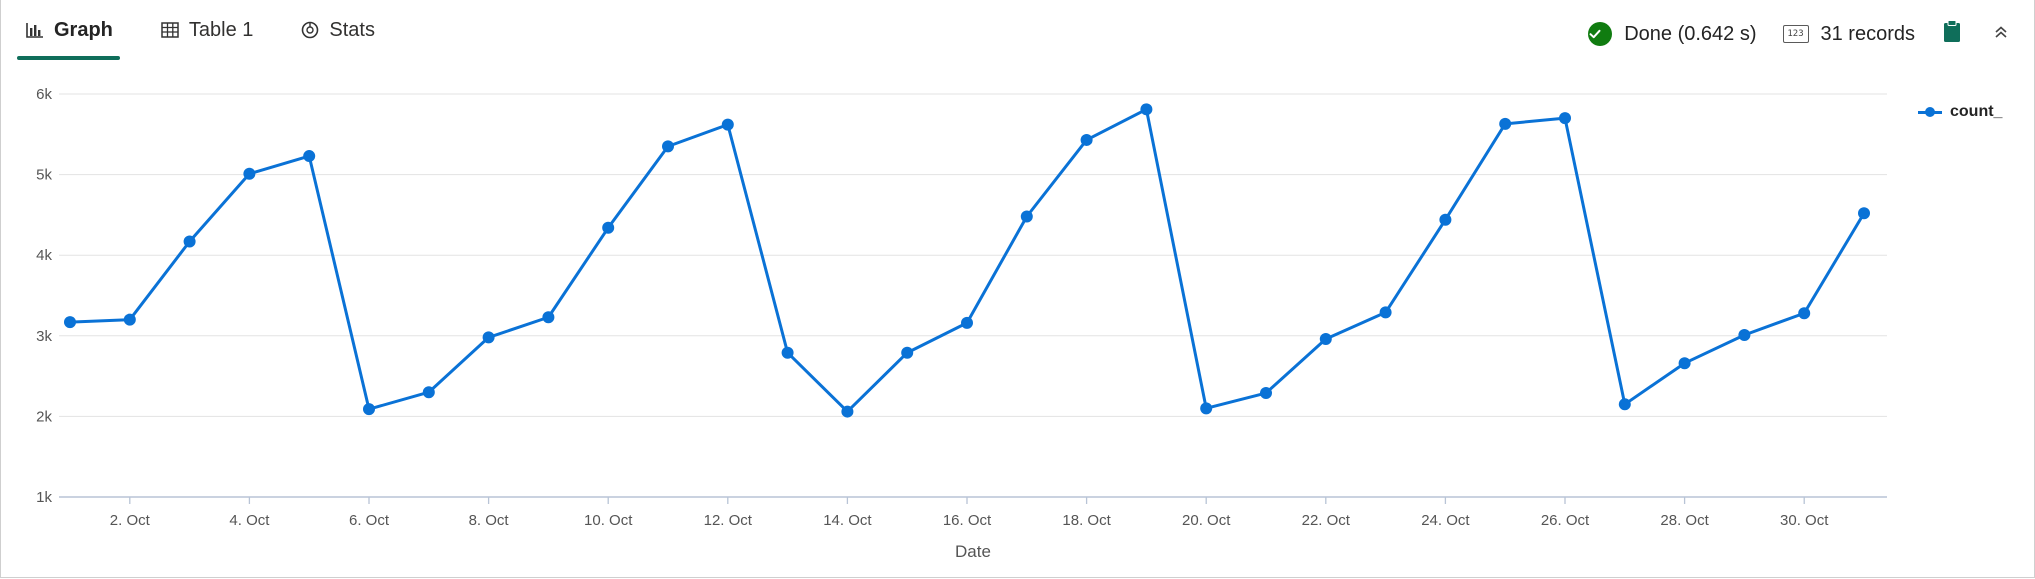  I want to click on result-tabs: Graph Table 1 Stats, so click(212, 31).